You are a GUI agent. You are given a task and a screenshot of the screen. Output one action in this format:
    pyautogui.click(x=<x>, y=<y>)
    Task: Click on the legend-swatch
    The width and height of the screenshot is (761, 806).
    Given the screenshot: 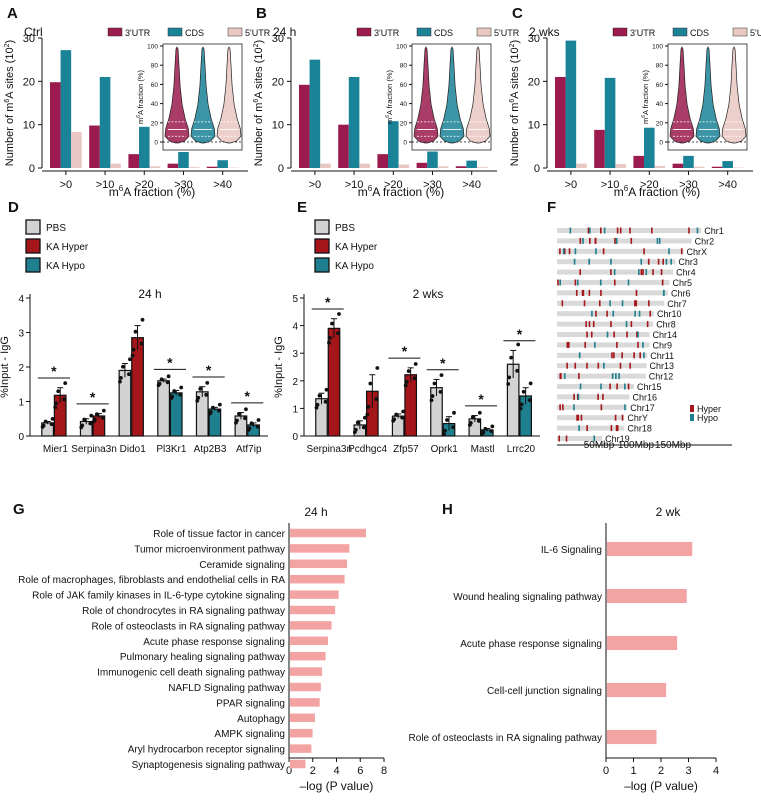 What is the action you would take?
    pyautogui.click(x=364, y=32)
    